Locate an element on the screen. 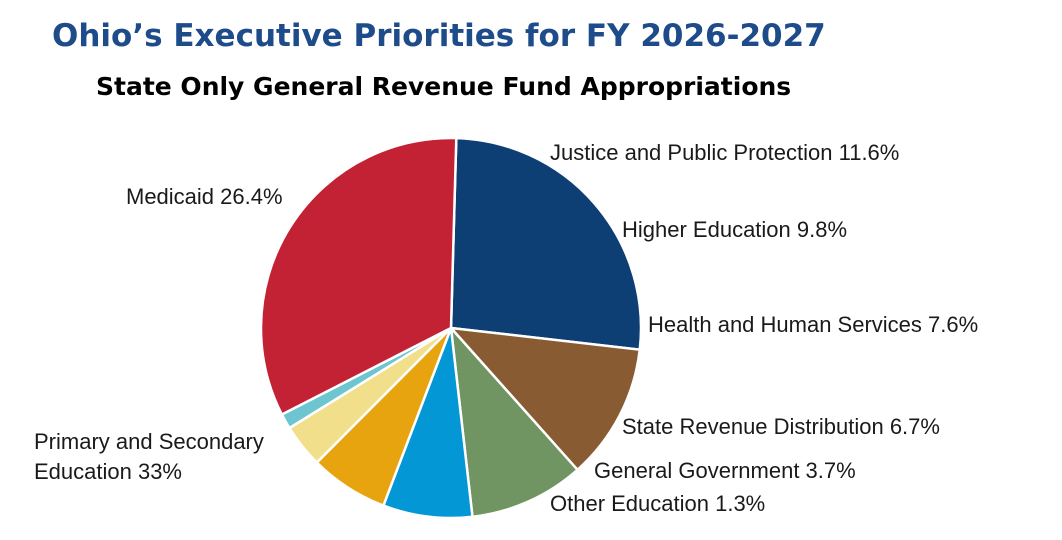 The image size is (1062, 540). label-general-government: General Government 3.7% is located at coordinates (725, 470).